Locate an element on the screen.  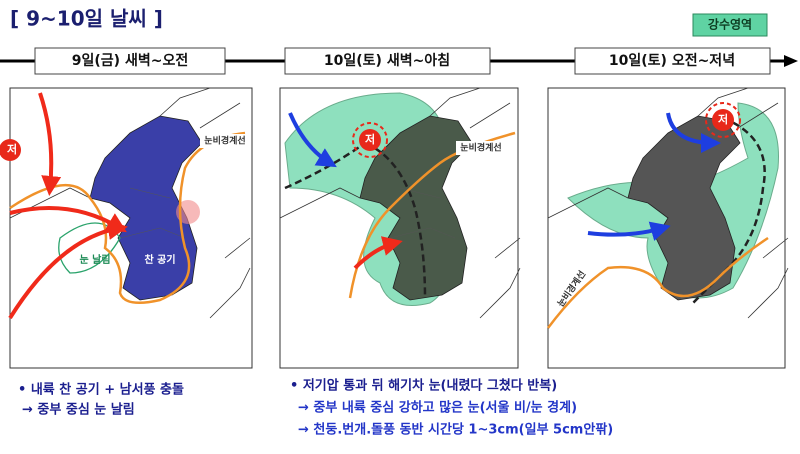
note-line: → 중부 중심 눈 날림 is located at coordinates (78, 410).